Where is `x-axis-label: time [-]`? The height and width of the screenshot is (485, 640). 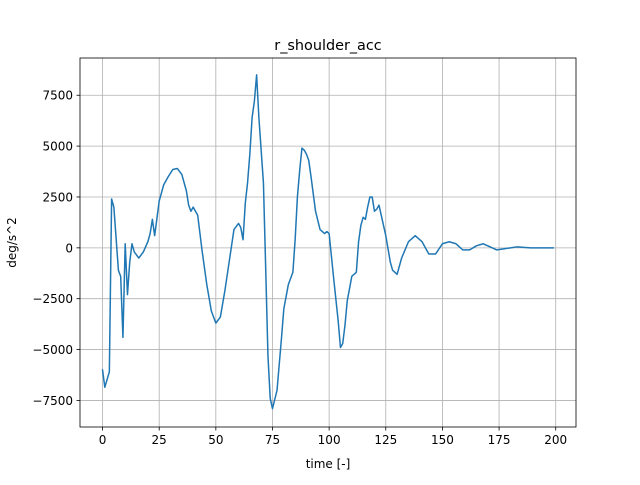 x-axis-label: time [-] is located at coordinates (328, 464).